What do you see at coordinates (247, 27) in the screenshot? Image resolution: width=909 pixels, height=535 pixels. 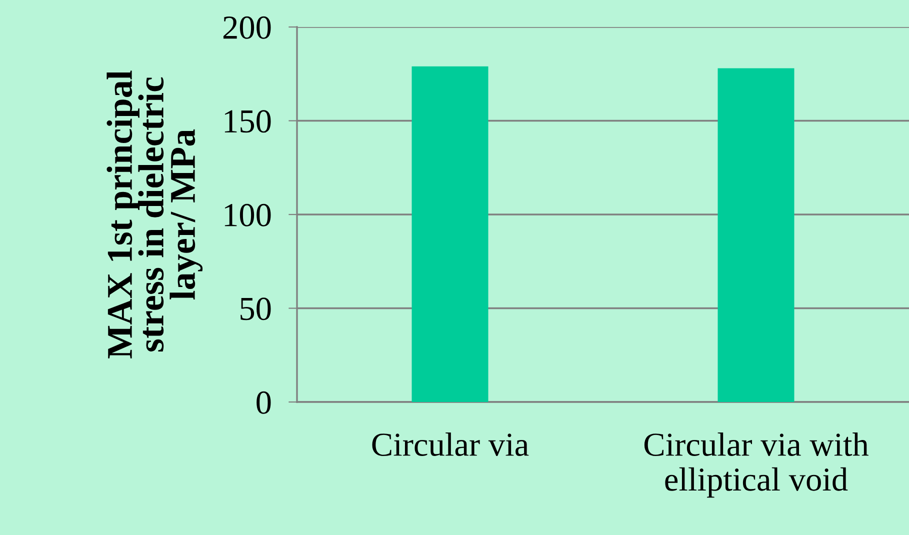 I see `y-tick-label: 200` at bounding box center [247, 27].